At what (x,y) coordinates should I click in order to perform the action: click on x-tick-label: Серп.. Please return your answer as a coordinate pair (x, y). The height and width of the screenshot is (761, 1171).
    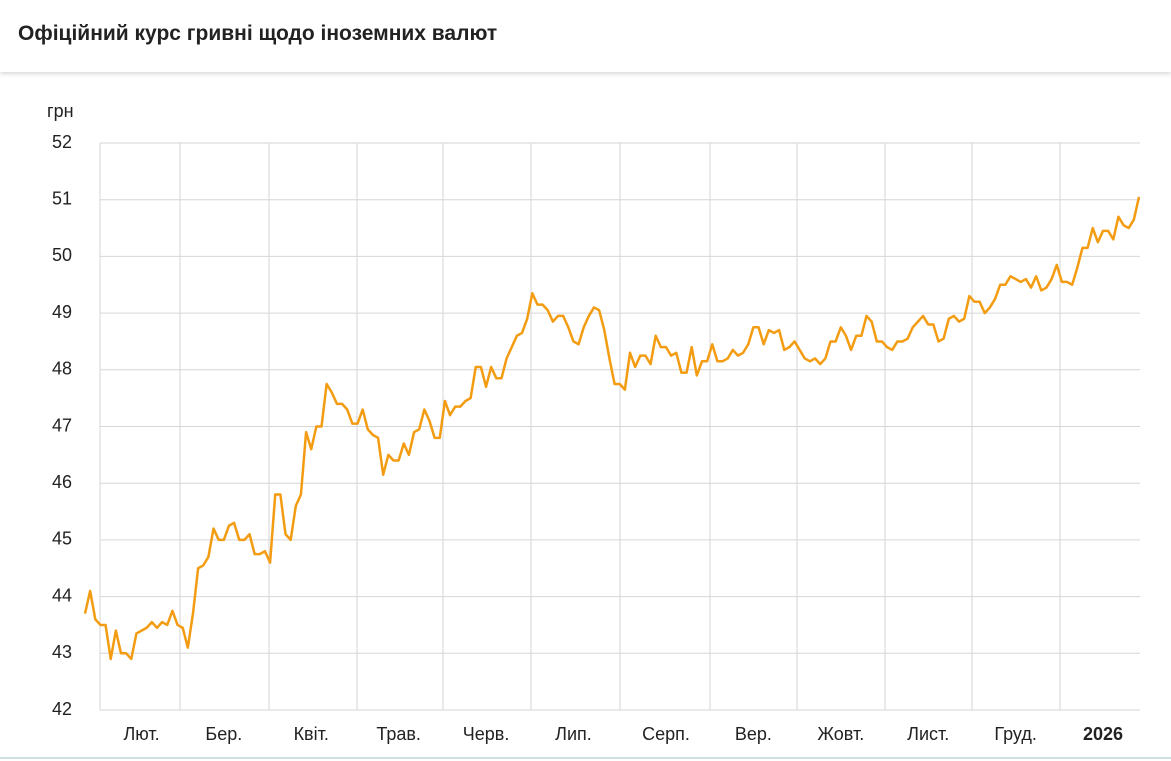
    Looking at the image, I should click on (666, 734).